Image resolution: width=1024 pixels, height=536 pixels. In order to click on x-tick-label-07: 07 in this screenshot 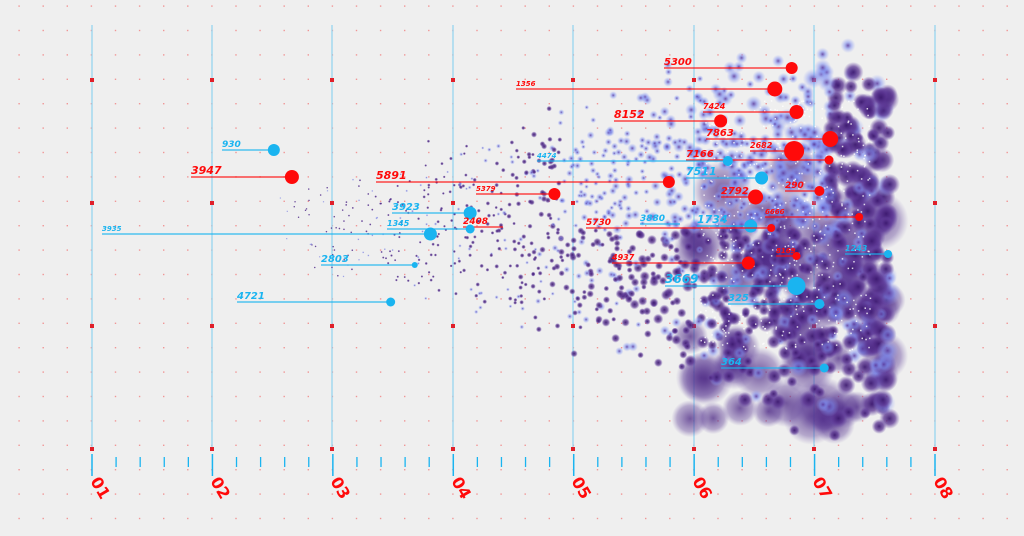, I will do `click(823, 488)`.